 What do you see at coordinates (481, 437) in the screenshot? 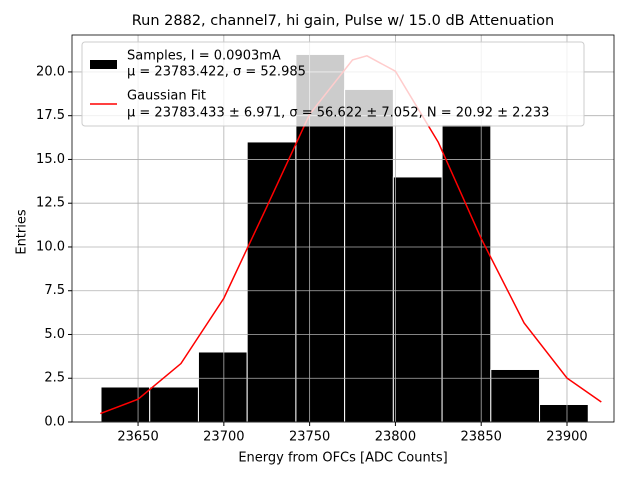
I see `x-tick-label: 23850` at bounding box center [481, 437].